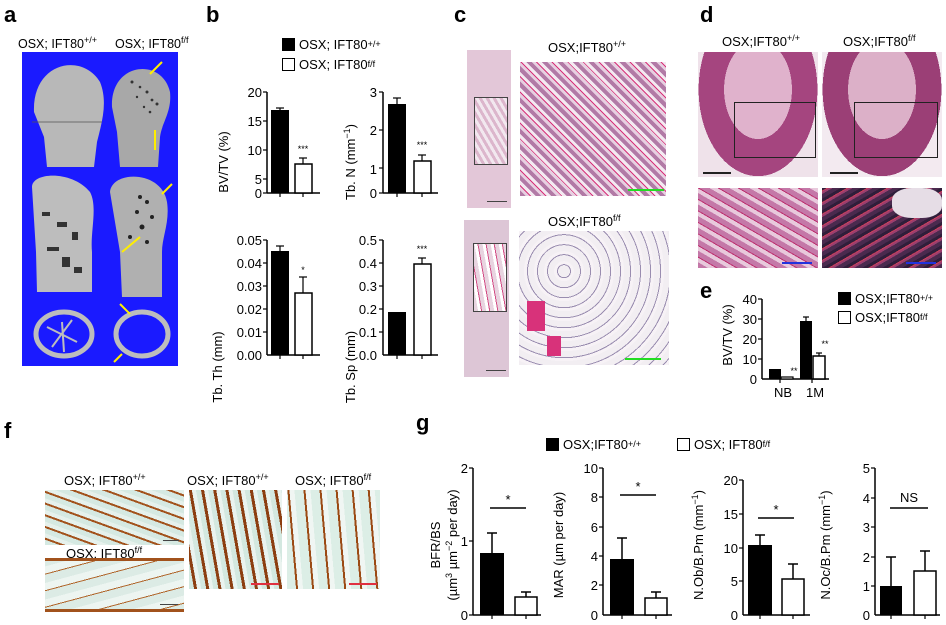  Describe the element at coordinates (368, 240) in the screenshot. I see `svg-text: 0.5` at that location.